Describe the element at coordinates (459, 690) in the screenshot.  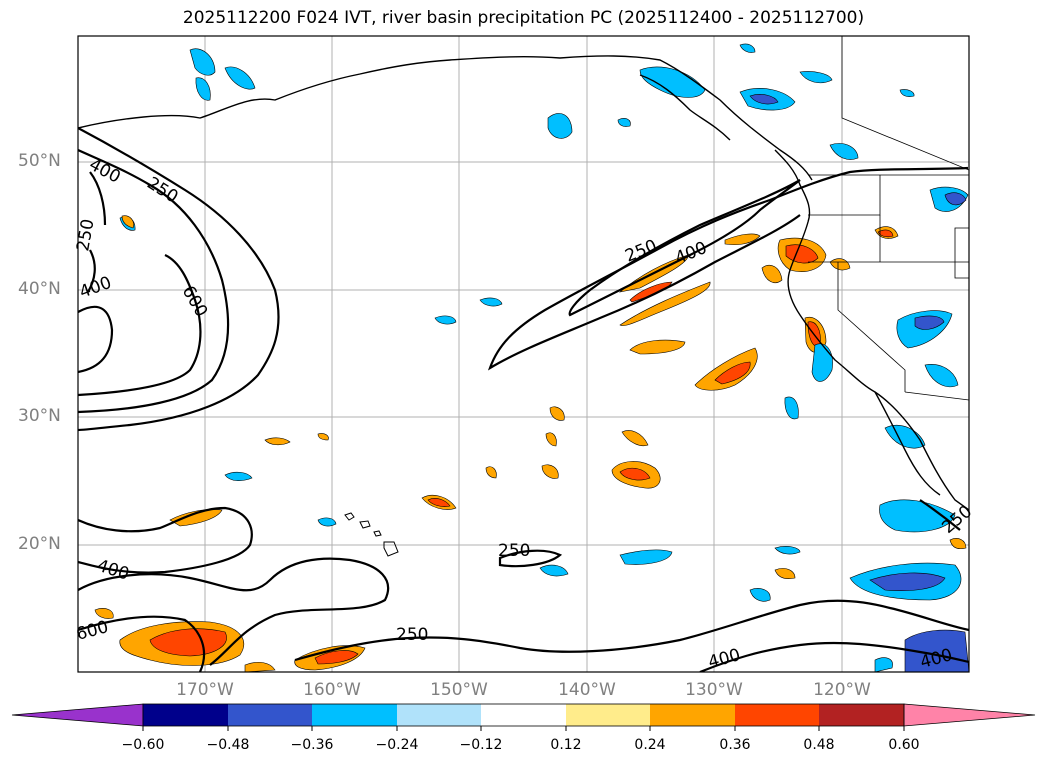
I see `lon-label-150w: 150°W` at that location.